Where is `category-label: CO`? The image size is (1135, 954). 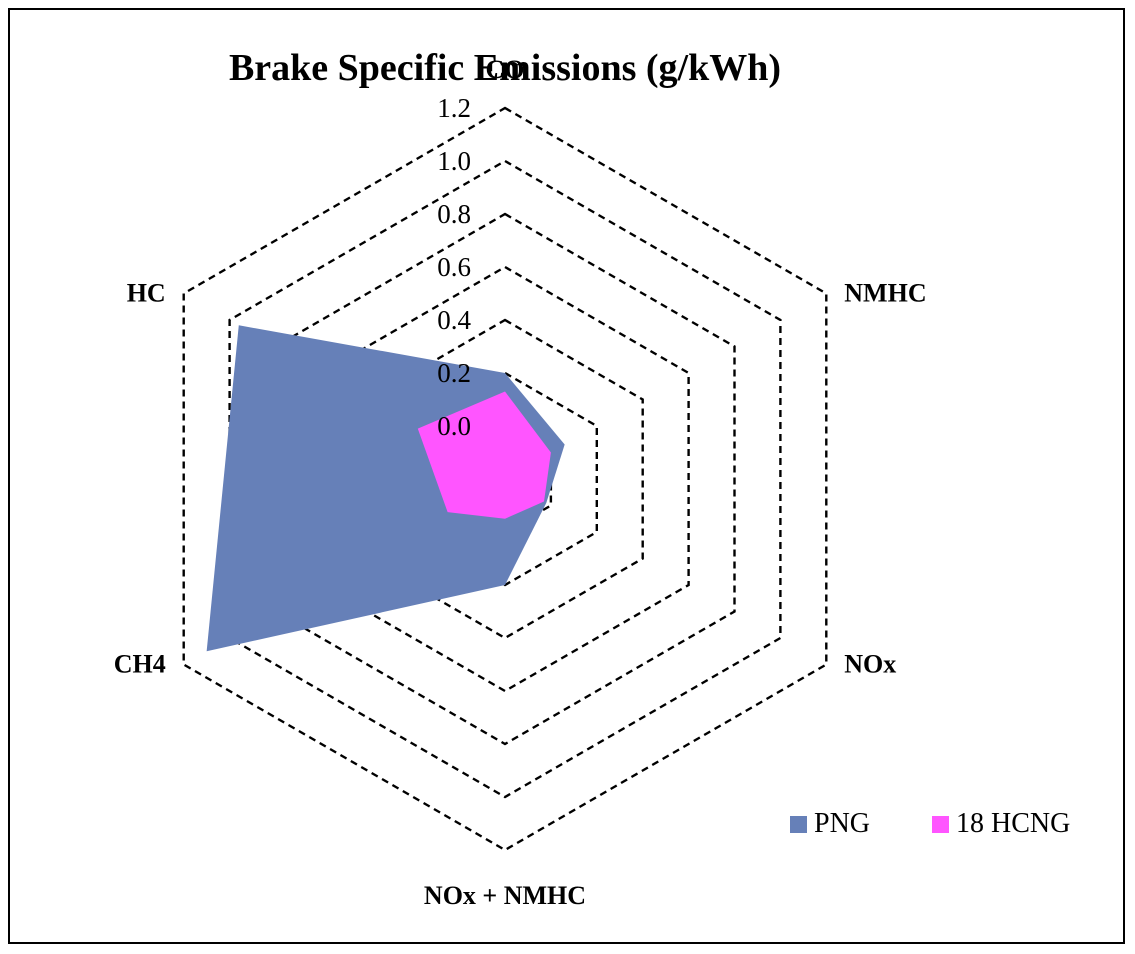 category-label: CO is located at coordinates (505, 69).